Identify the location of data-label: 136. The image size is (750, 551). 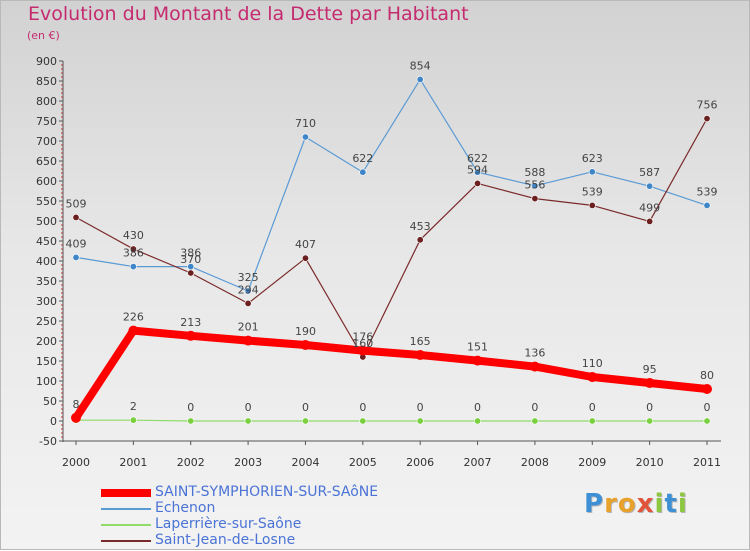
(534, 353).